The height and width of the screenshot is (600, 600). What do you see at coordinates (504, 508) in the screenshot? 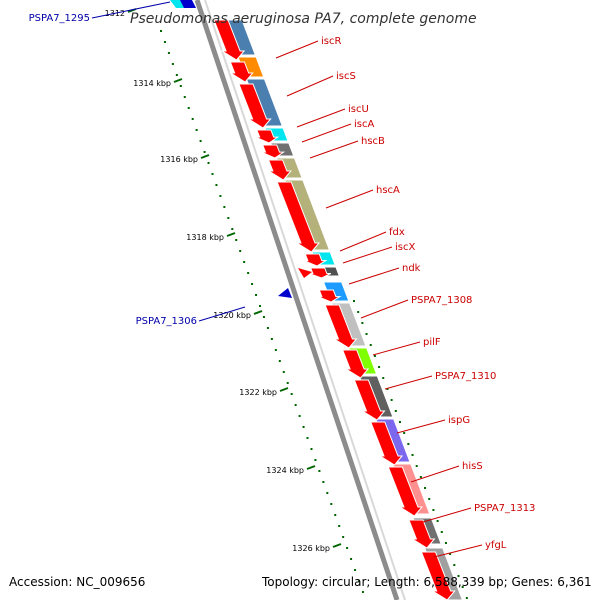
I see `gene-label: PSPA7_1313` at bounding box center [504, 508].